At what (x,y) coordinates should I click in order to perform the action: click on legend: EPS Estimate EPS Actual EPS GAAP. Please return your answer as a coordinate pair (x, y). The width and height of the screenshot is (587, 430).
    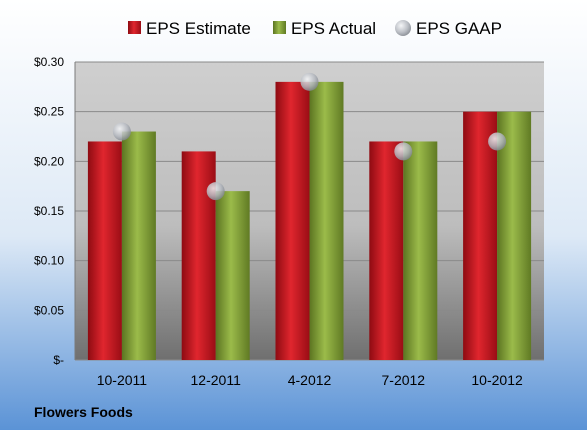
    Looking at the image, I should click on (315, 28).